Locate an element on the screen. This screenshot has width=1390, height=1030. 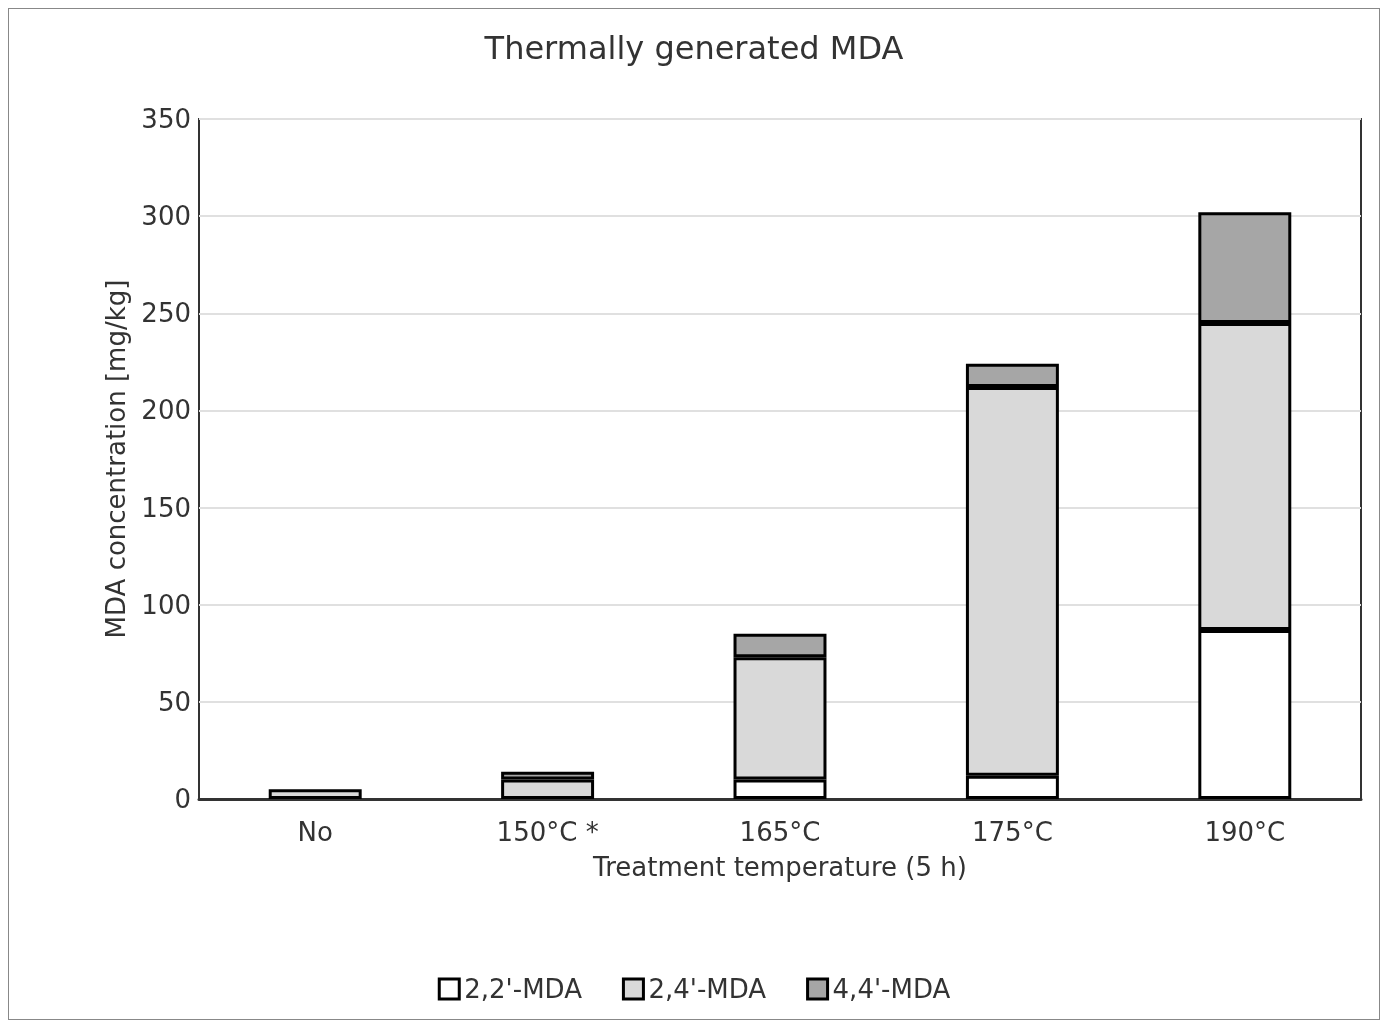
y-tick-label: 300 is located at coordinates (166, 216).